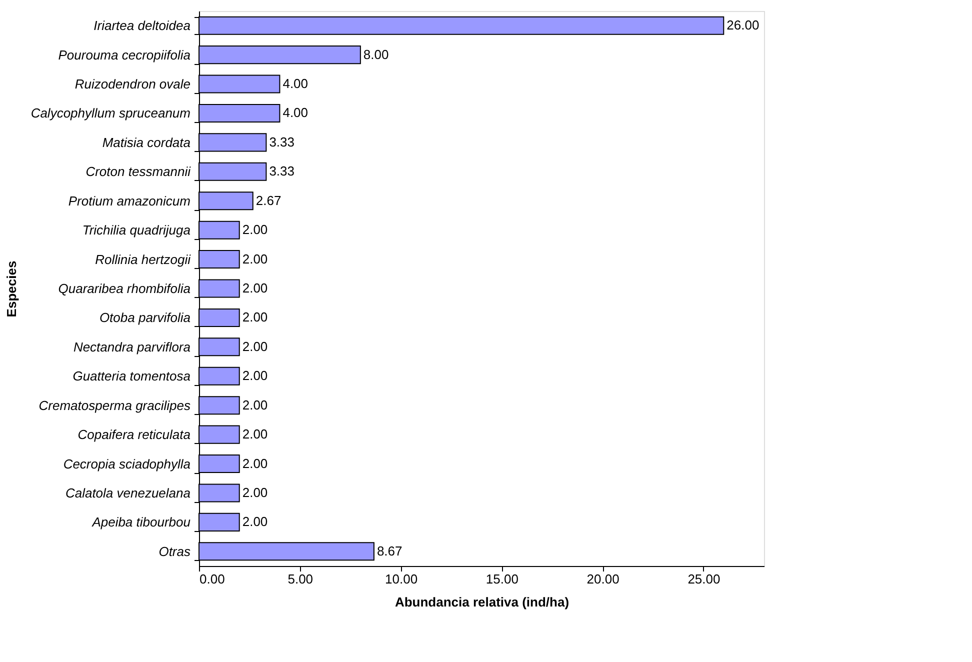 The image size is (972, 662). Describe the element at coordinates (129, 200) in the screenshot. I see `y-tick-label: Protium amazonicum` at that location.